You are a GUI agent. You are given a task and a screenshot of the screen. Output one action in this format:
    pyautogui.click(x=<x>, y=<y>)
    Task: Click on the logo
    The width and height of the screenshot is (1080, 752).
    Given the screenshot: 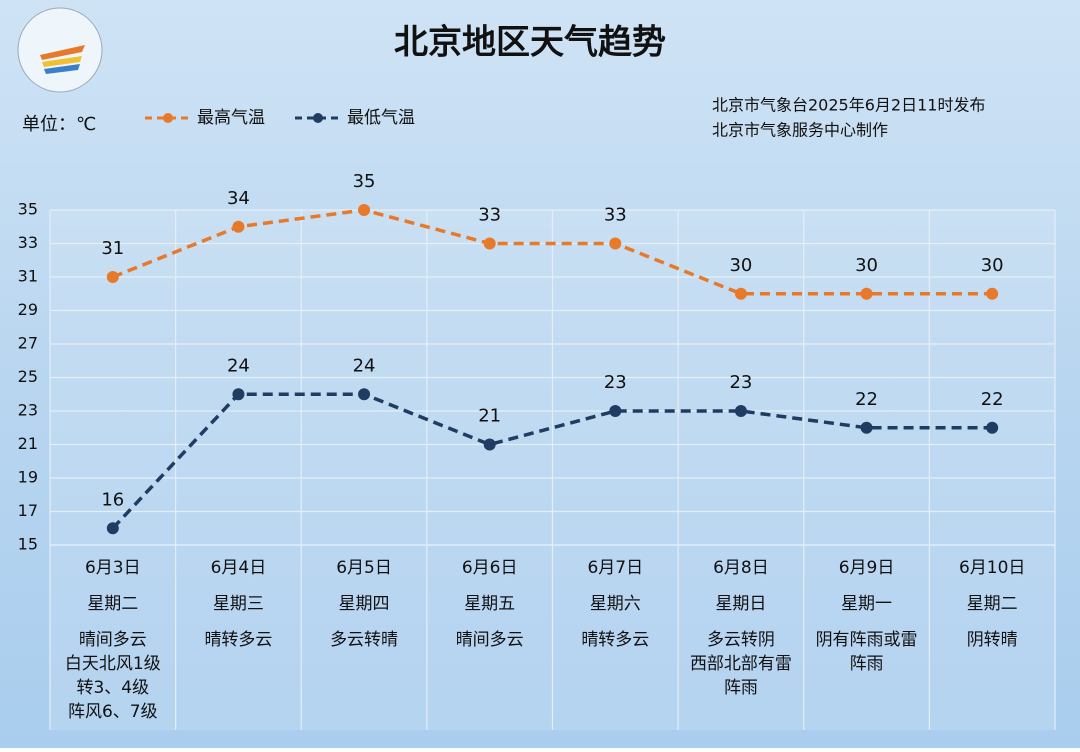 What is the action you would take?
    pyautogui.click(x=60, y=50)
    